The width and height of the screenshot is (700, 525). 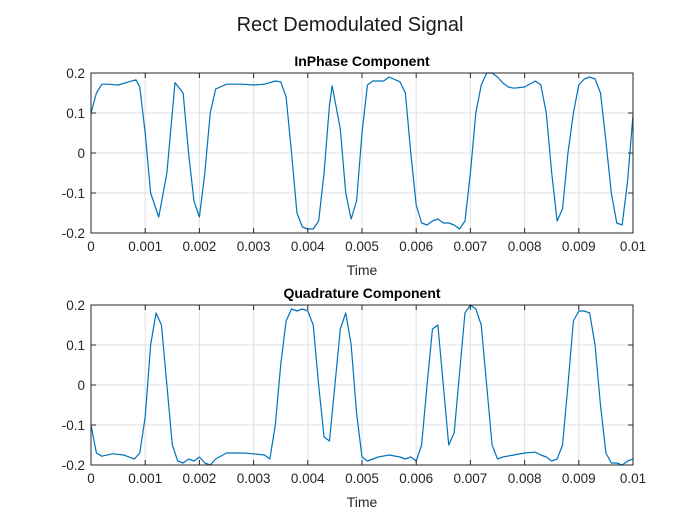 I want to click on quadrature-xlabel: Time, so click(x=362, y=502).